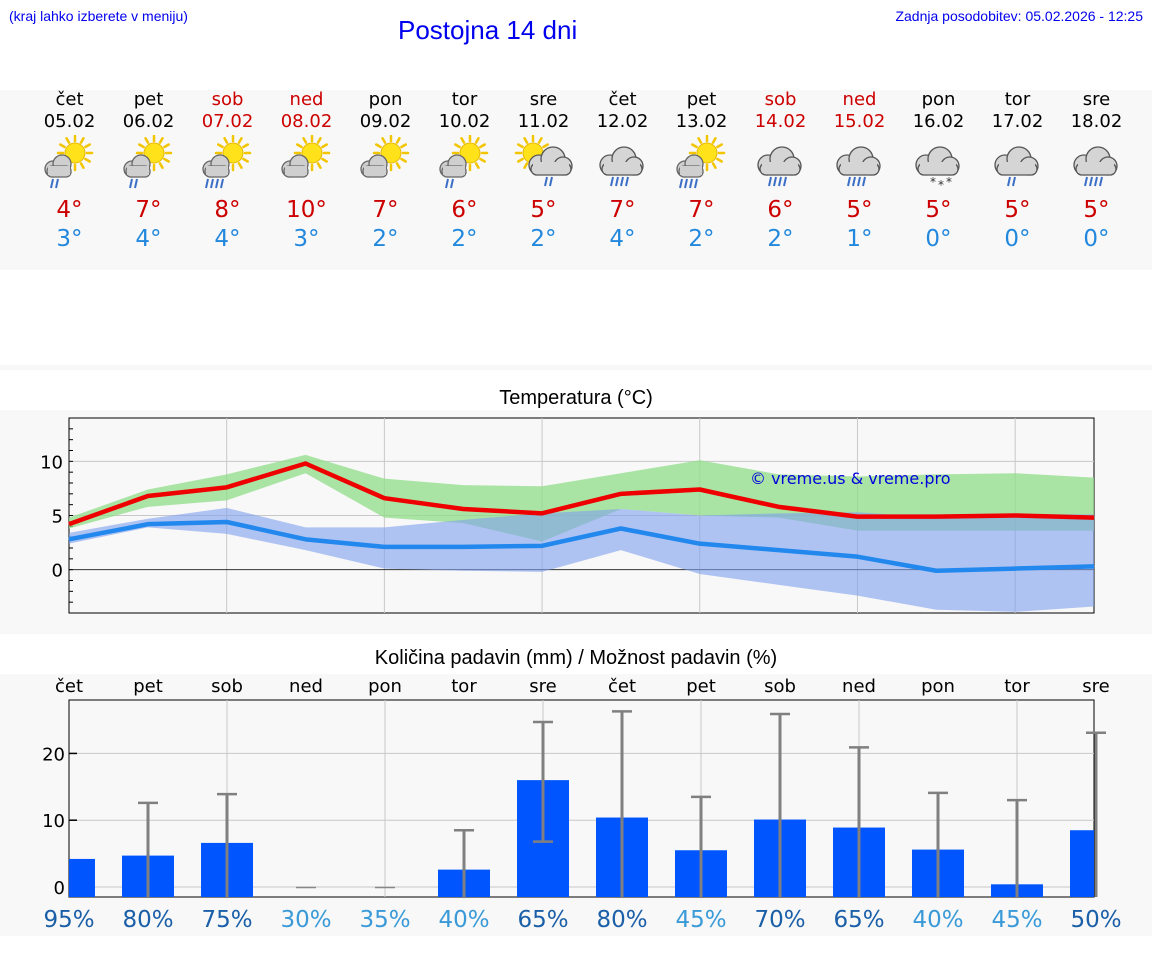 The width and height of the screenshot is (1152, 975). I want to click on cloud-heavy-rain-icon, so click(622, 165).